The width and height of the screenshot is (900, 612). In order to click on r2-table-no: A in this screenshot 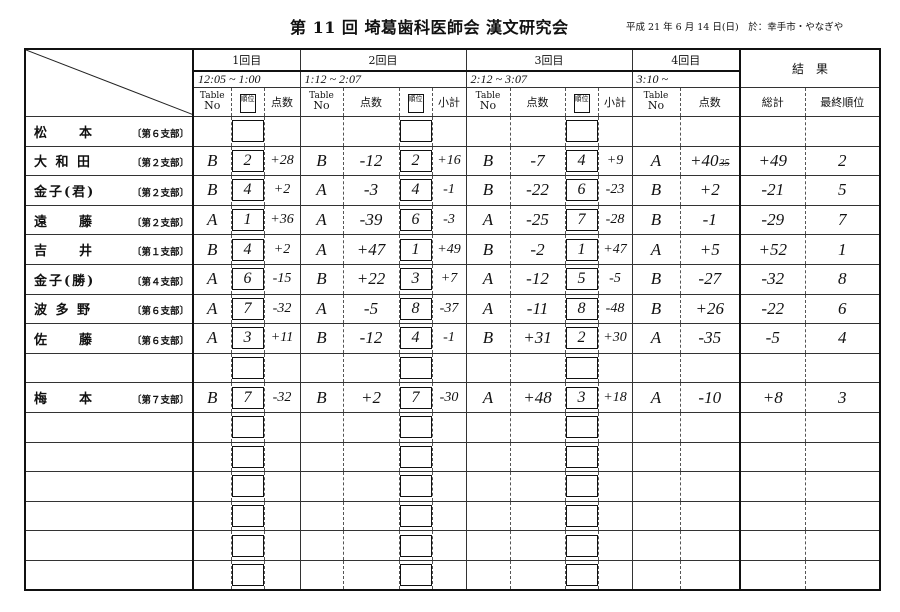, I will do `click(321, 309)`.